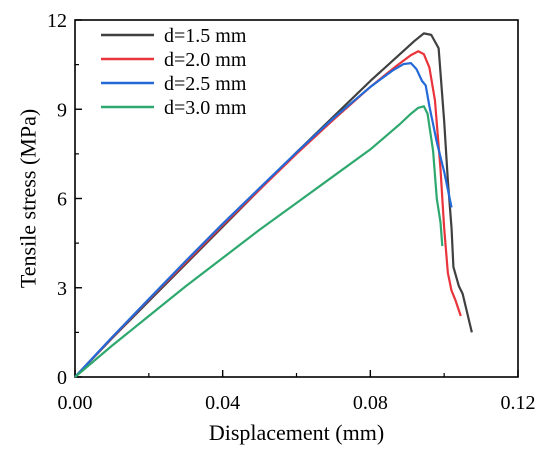 This screenshot has height=451, width=550. Describe the element at coordinates (518, 403) in the screenshot. I see `x-tick-label: 0.12` at that location.